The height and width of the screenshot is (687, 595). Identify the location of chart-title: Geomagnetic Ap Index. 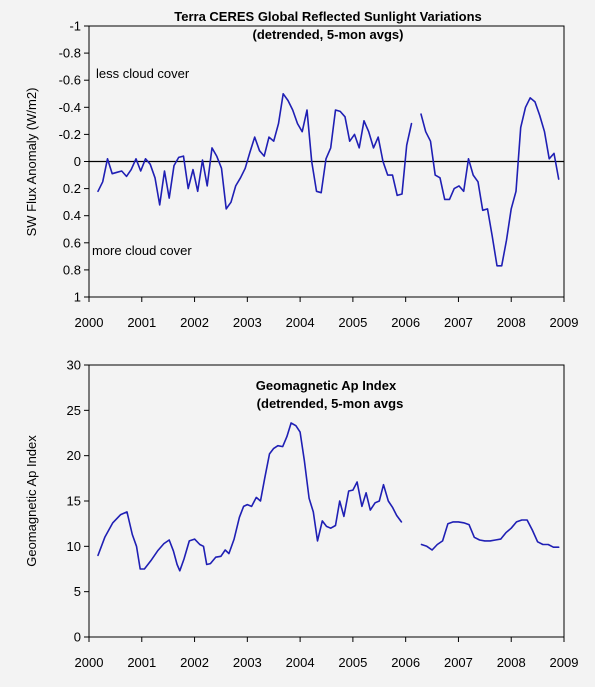
(326, 385).